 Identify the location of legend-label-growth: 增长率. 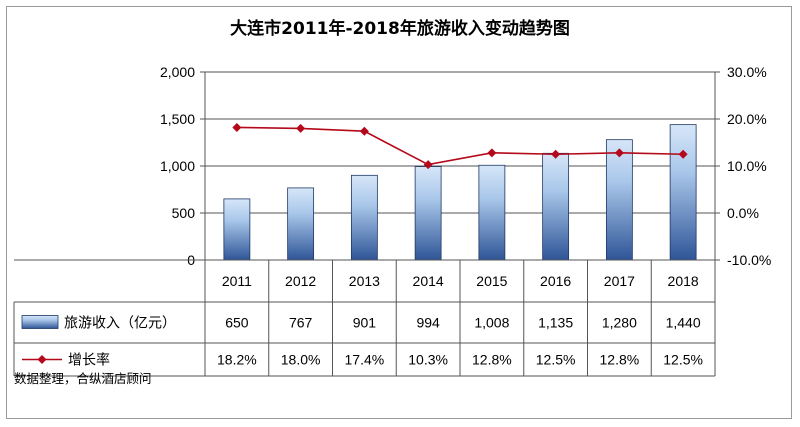
(89, 360).